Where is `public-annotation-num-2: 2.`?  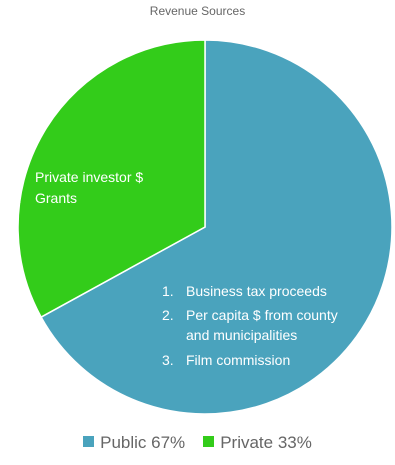 public-annotation-num-2: 2. is located at coordinates (168, 315).